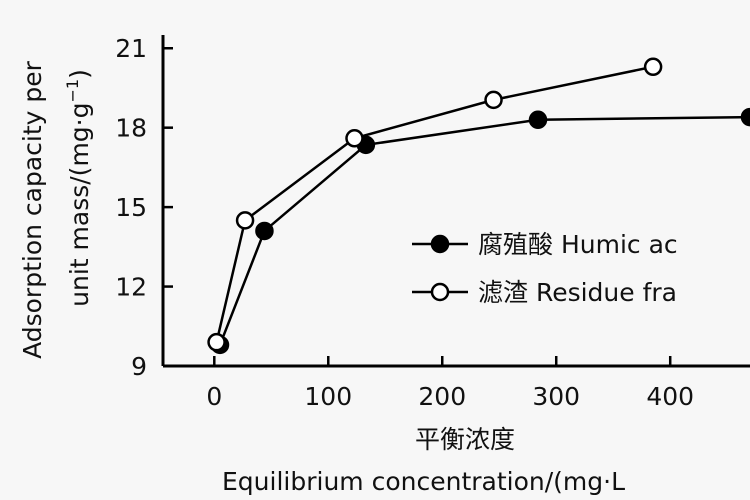 The width and height of the screenshot is (750, 500). I want to click on y-tick-label: 12, so click(131, 287).